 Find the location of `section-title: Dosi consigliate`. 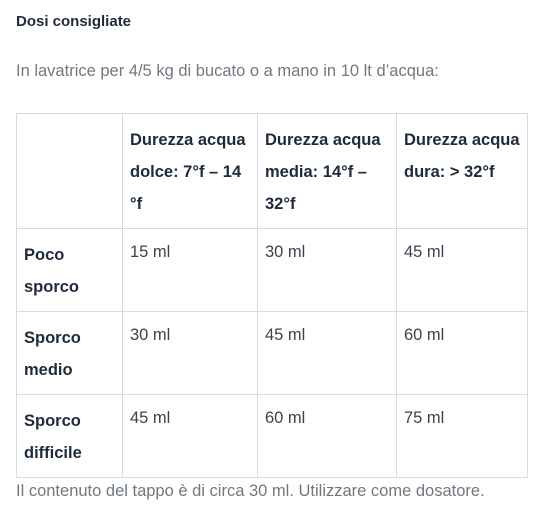

section-title: Dosi consigliate is located at coordinates (74, 21).